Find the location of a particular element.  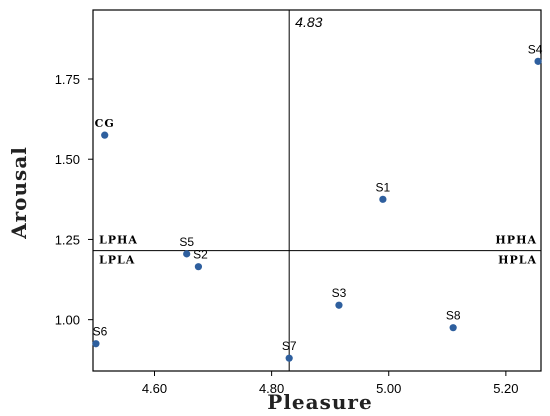

point-label-s6: S6 is located at coordinates (100, 332).